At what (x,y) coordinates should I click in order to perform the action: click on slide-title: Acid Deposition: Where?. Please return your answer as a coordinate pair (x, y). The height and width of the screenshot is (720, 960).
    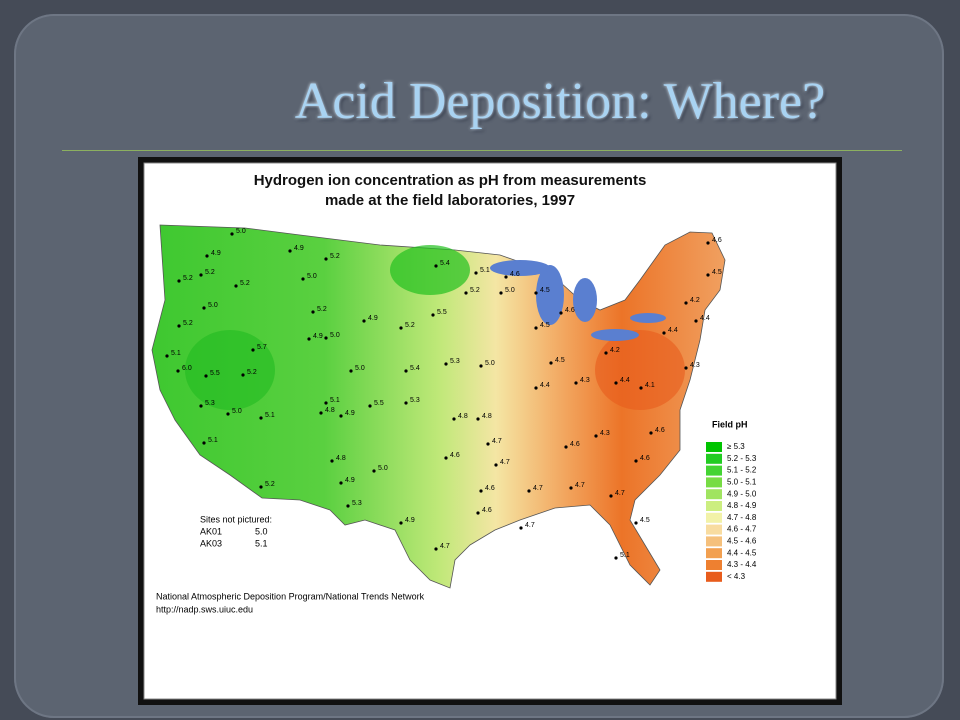
    Looking at the image, I should click on (560, 101).